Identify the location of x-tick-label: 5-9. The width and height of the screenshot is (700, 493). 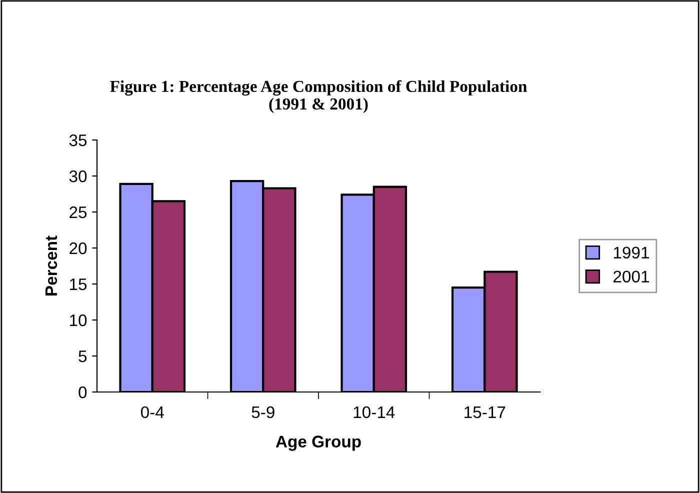
(263, 412).